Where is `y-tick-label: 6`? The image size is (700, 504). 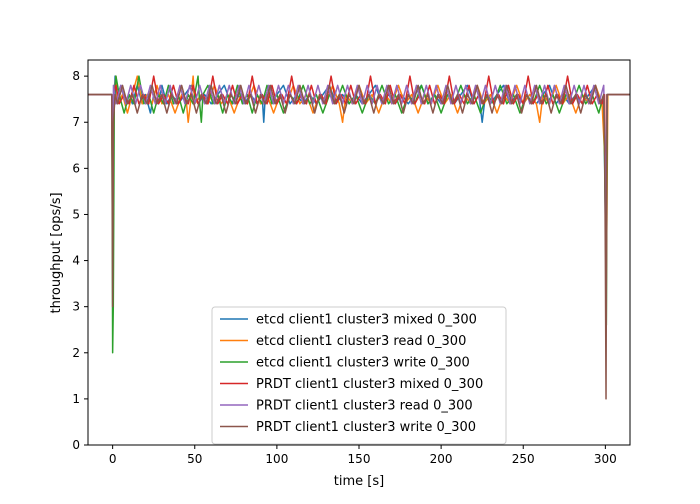
y-tick-label: 6 is located at coordinates (76, 168).